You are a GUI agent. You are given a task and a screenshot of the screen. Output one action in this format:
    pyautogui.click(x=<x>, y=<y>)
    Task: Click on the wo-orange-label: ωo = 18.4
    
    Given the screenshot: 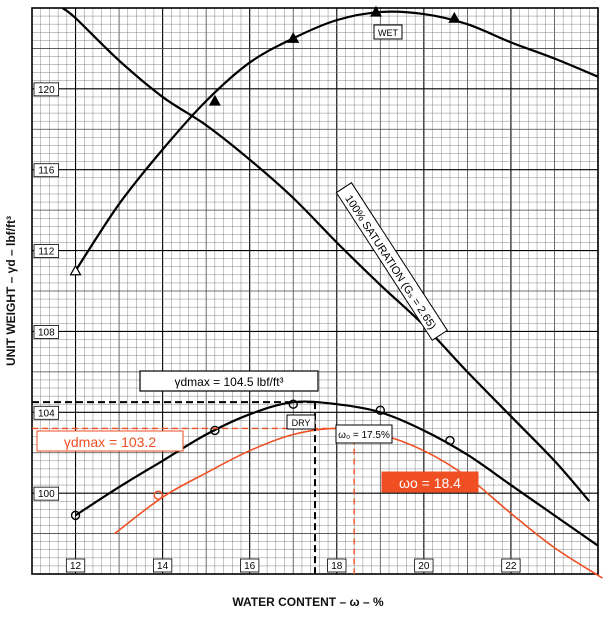 What is the action you would take?
    pyautogui.click(x=430, y=483)
    